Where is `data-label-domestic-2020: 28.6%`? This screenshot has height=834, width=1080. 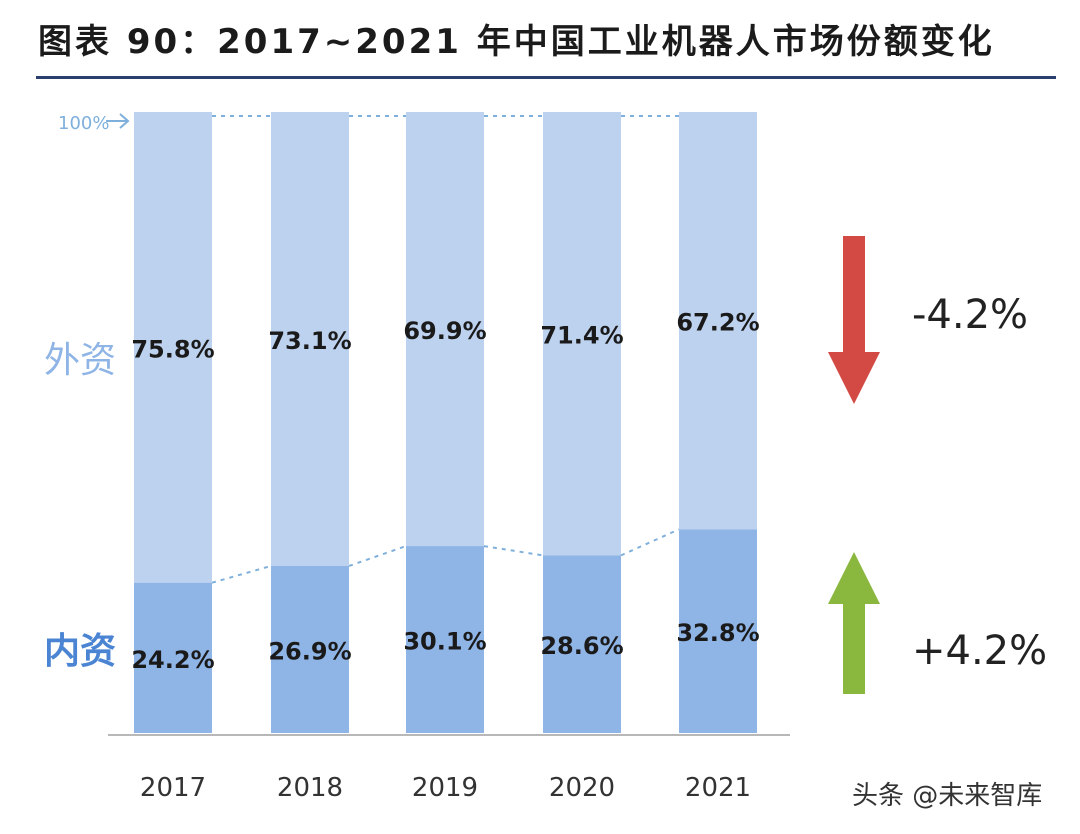 data-label-domestic-2020: 28.6% is located at coordinates (581, 646).